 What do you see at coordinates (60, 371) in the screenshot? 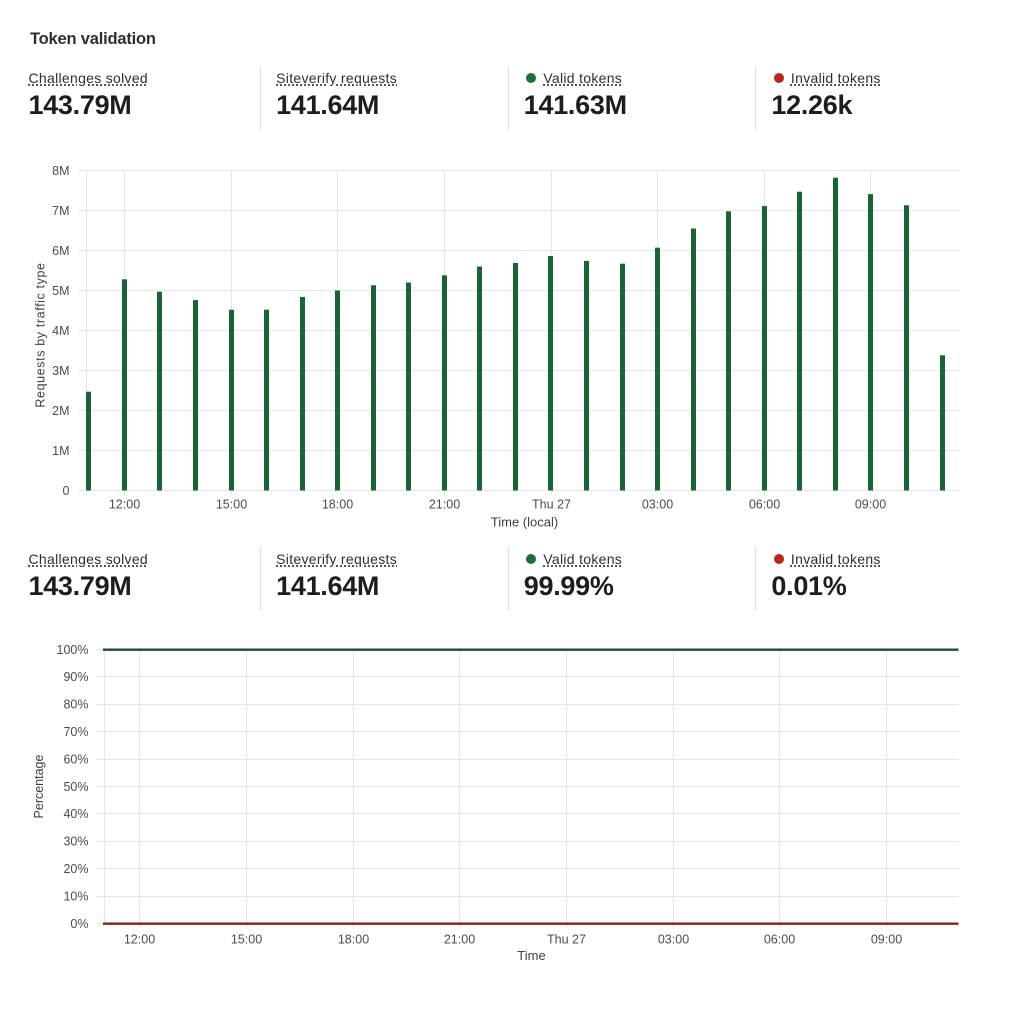
I see `svg-text: 3M` at bounding box center [60, 371].